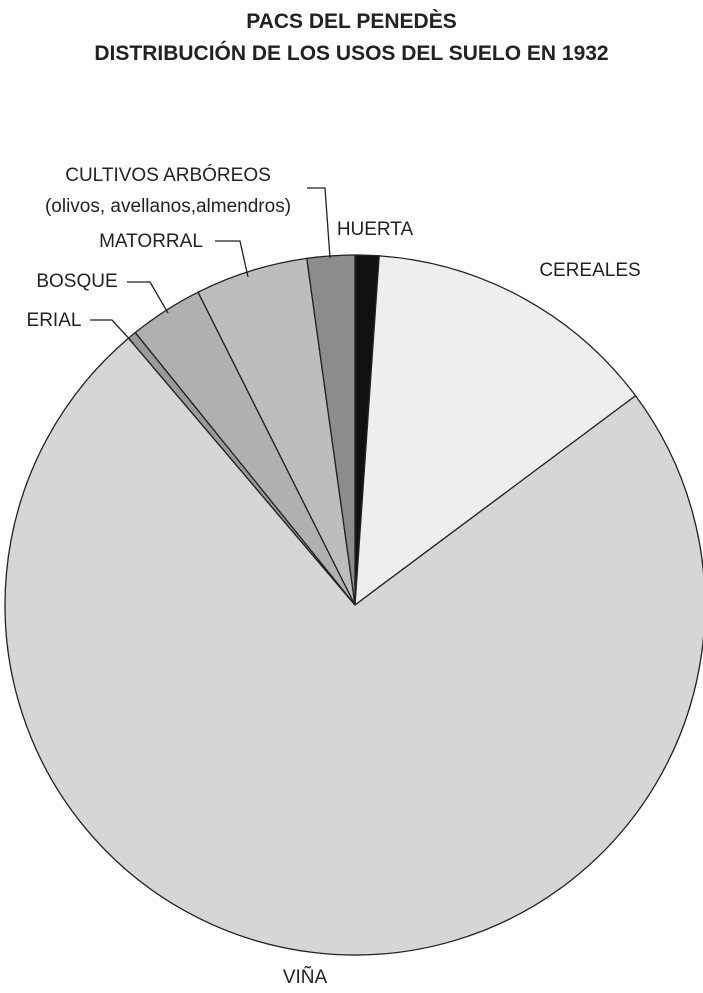 This screenshot has width=703, height=993. Describe the element at coordinates (151, 241) in the screenshot. I see `slice-label: MATORRAL` at that location.